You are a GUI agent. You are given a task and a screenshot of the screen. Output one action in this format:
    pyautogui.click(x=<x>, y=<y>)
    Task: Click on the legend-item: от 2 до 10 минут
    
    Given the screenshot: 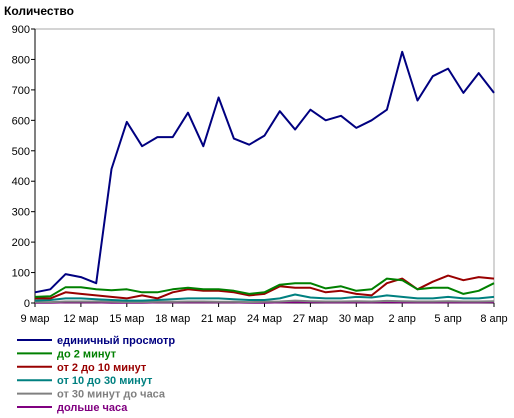 What is the action you would take?
    pyautogui.click(x=82, y=368)
    